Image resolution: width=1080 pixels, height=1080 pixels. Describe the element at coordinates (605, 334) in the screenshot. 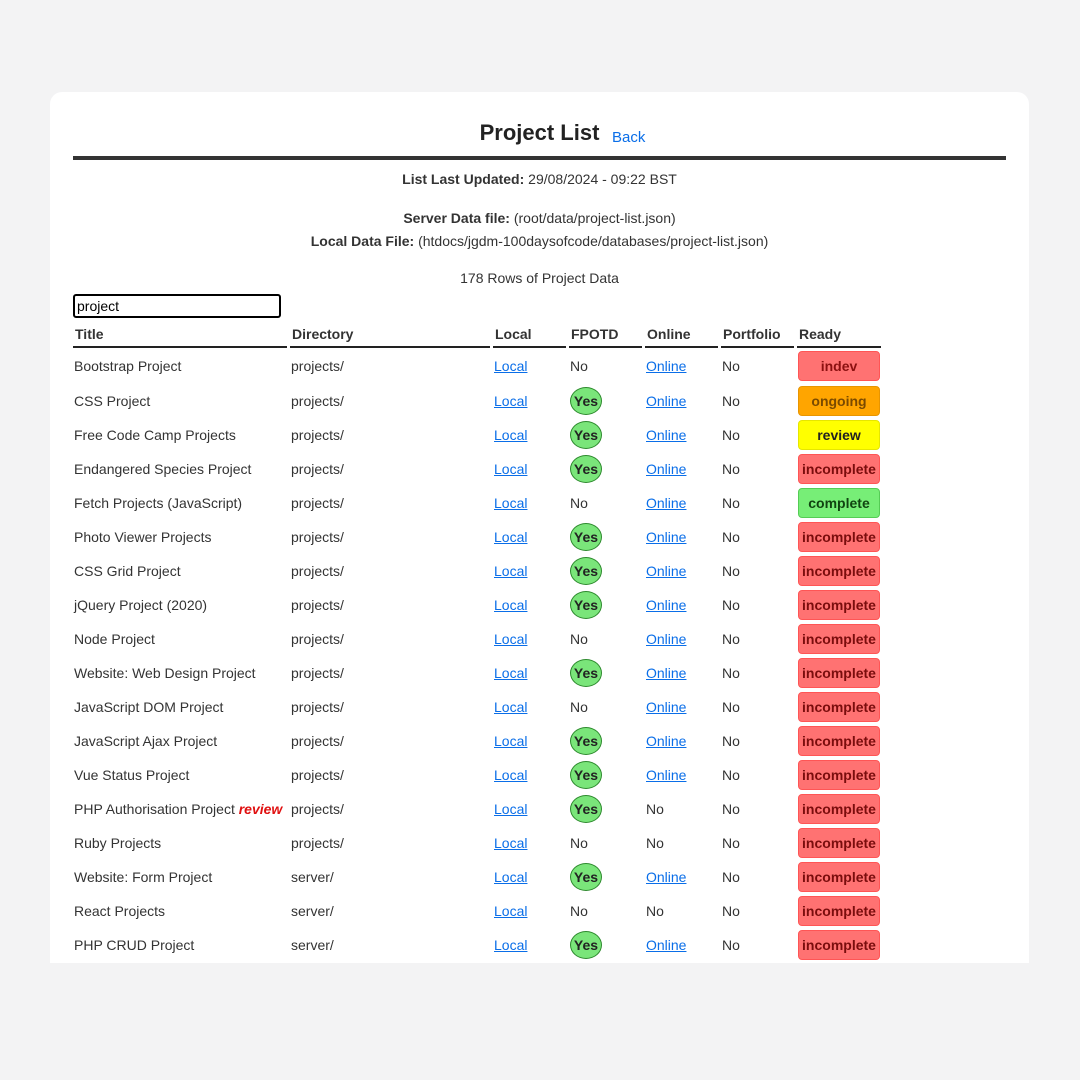

I see `column-header-fpotd: FPOTD` at that location.